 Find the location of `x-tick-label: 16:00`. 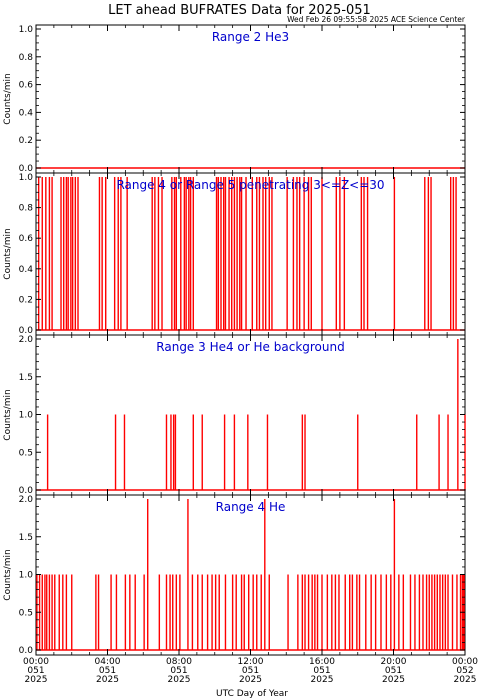

x-tick-label: 16:00 is located at coordinates (322, 662).